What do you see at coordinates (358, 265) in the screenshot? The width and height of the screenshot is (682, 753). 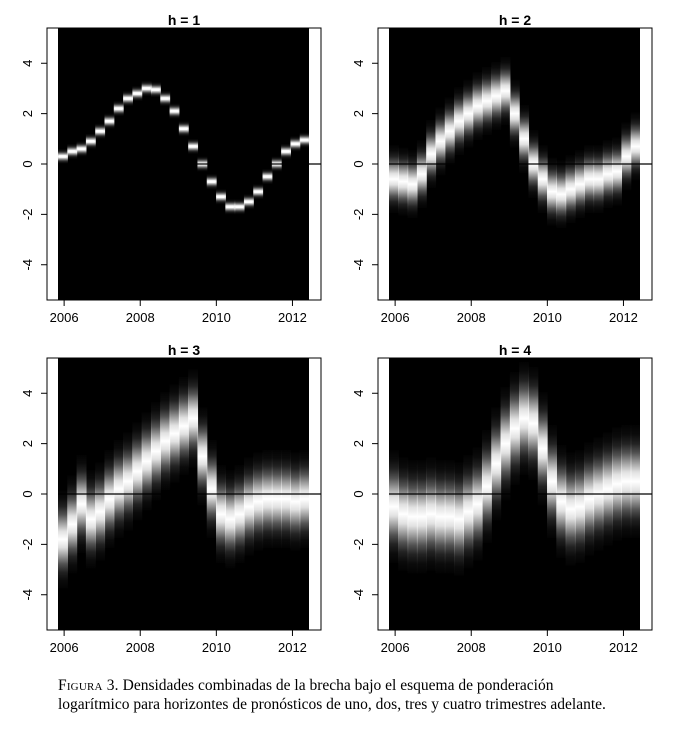 I see `y-tick-label: -4` at bounding box center [358, 265].